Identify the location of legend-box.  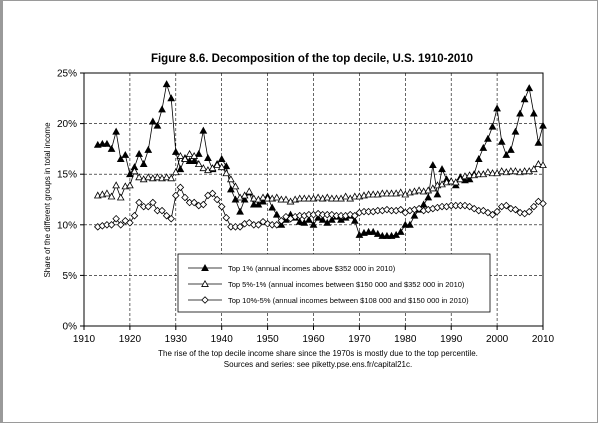
(334, 283).